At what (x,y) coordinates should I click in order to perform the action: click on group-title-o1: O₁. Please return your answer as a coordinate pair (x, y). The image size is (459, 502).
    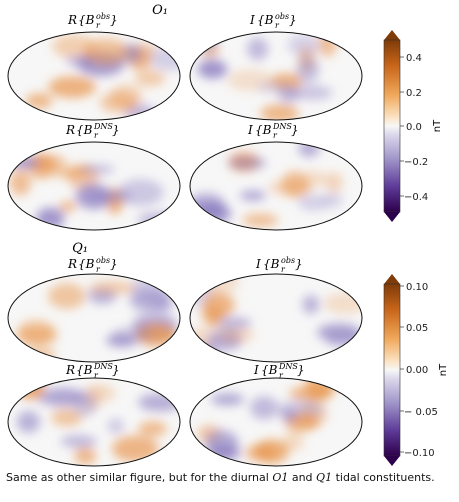
    Looking at the image, I should click on (160, 10).